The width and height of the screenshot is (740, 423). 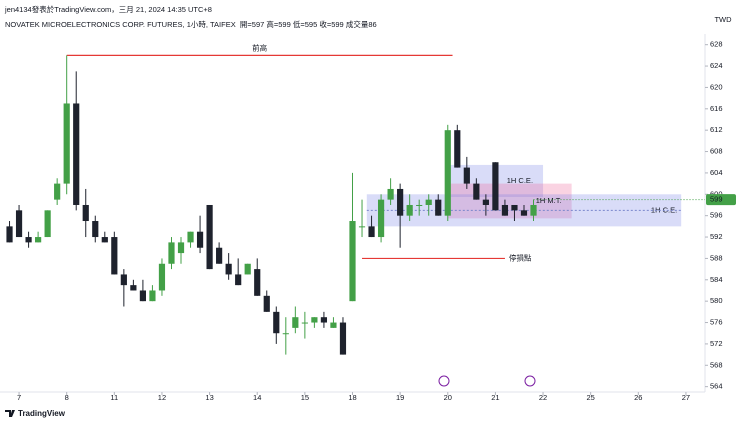 I want to click on hline-label: 停損點, so click(x=520, y=257).